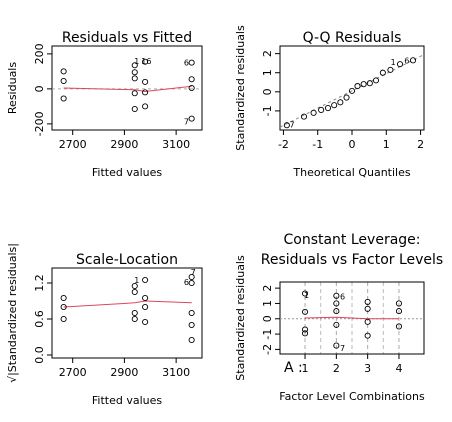 The image size is (452, 422). Describe the element at coordinates (351, 172) in the screenshot. I see `x-axis-label: Theoretical Quantiles` at that location.